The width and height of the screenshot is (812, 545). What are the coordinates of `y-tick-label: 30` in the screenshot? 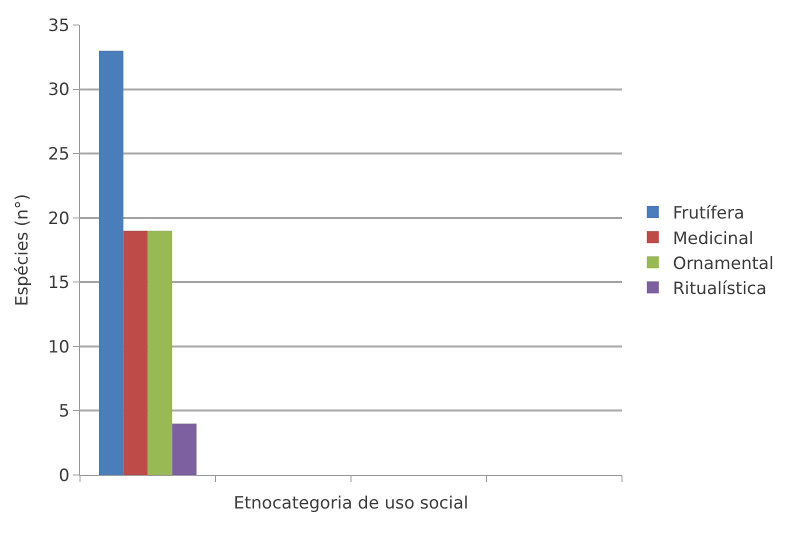 It's located at (59, 90).